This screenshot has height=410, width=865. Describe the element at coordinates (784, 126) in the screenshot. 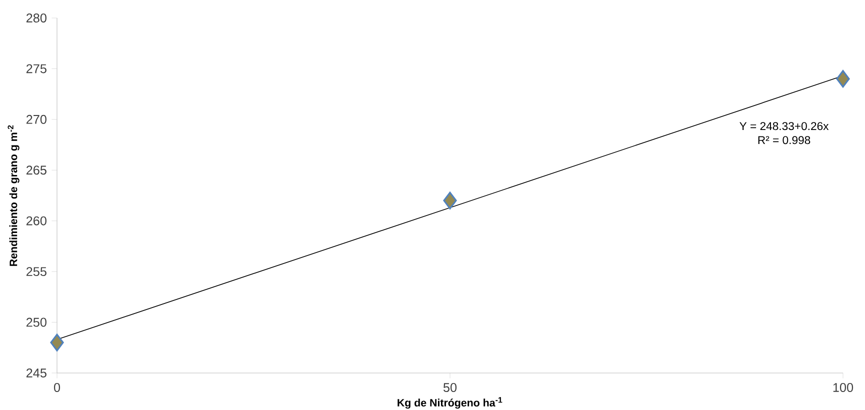

I see `annotation: Y = 248.33+0.26x` at that location.